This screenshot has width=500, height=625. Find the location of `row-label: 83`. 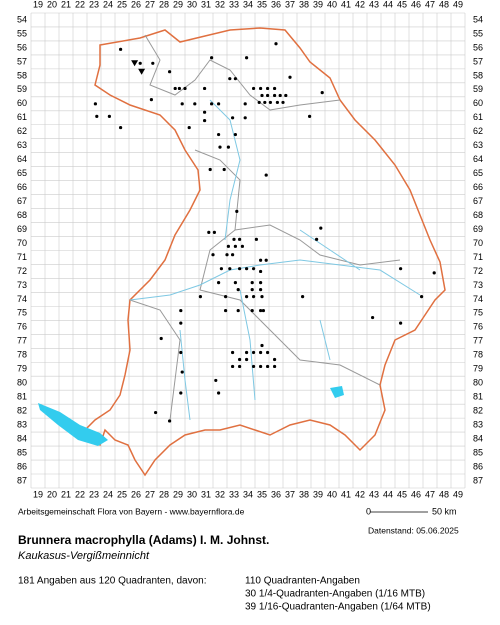

row-label: 83 is located at coordinates (22, 425).